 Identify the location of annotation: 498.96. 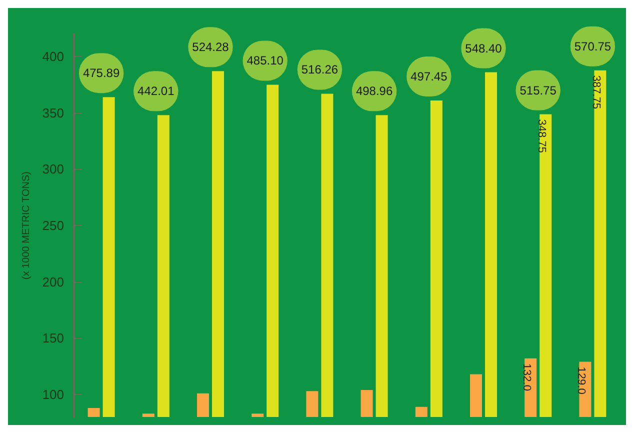
(374, 91).